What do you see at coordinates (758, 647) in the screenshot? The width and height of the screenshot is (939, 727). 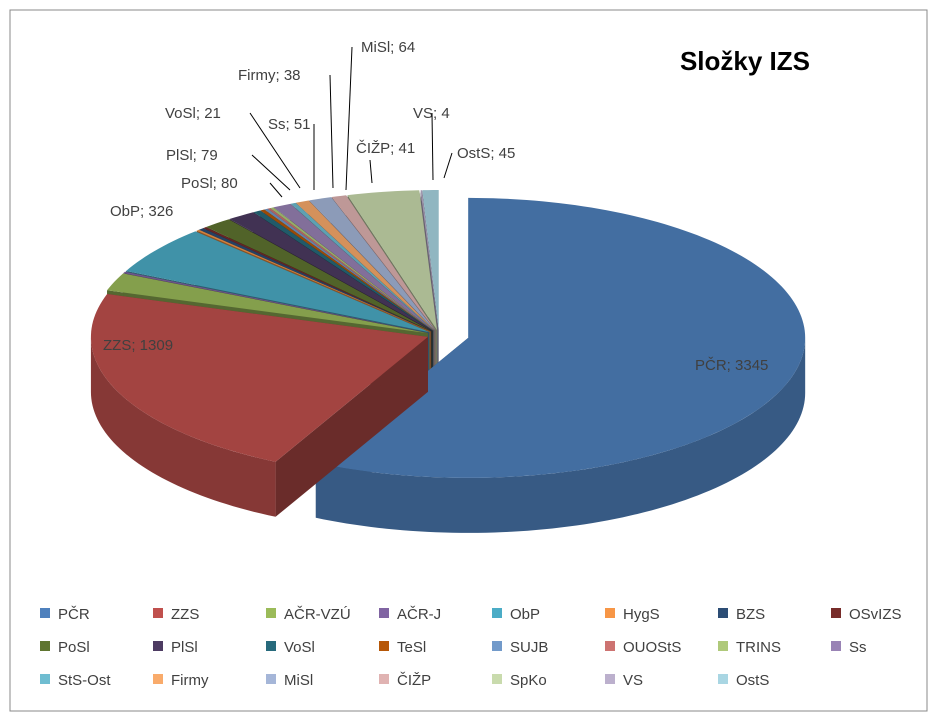 I see `legend-label: TRINS` at bounding box center [758, 647].